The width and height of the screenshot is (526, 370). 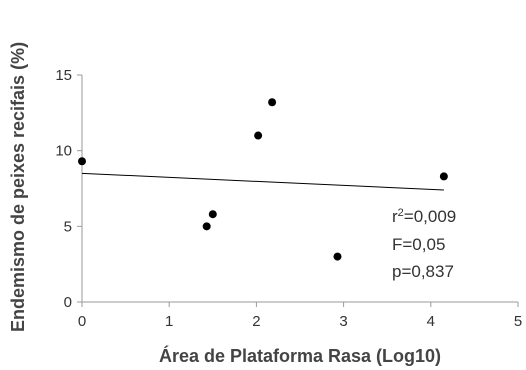 I want to click on x-tick-label: 1, so click(x=169, y=321).